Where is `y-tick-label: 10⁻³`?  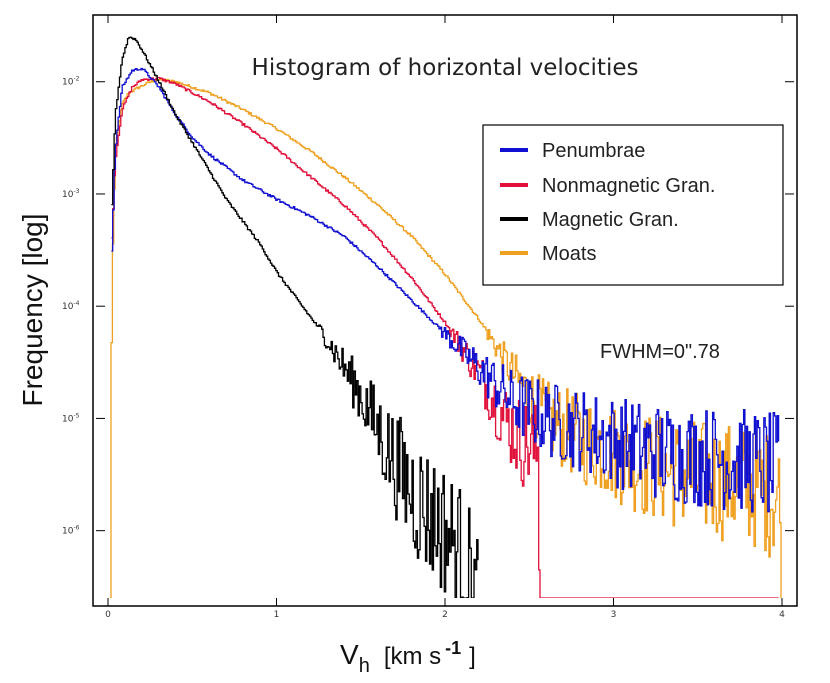 y-tick-label: 10⁻³ is located at coordinates (71, 194).